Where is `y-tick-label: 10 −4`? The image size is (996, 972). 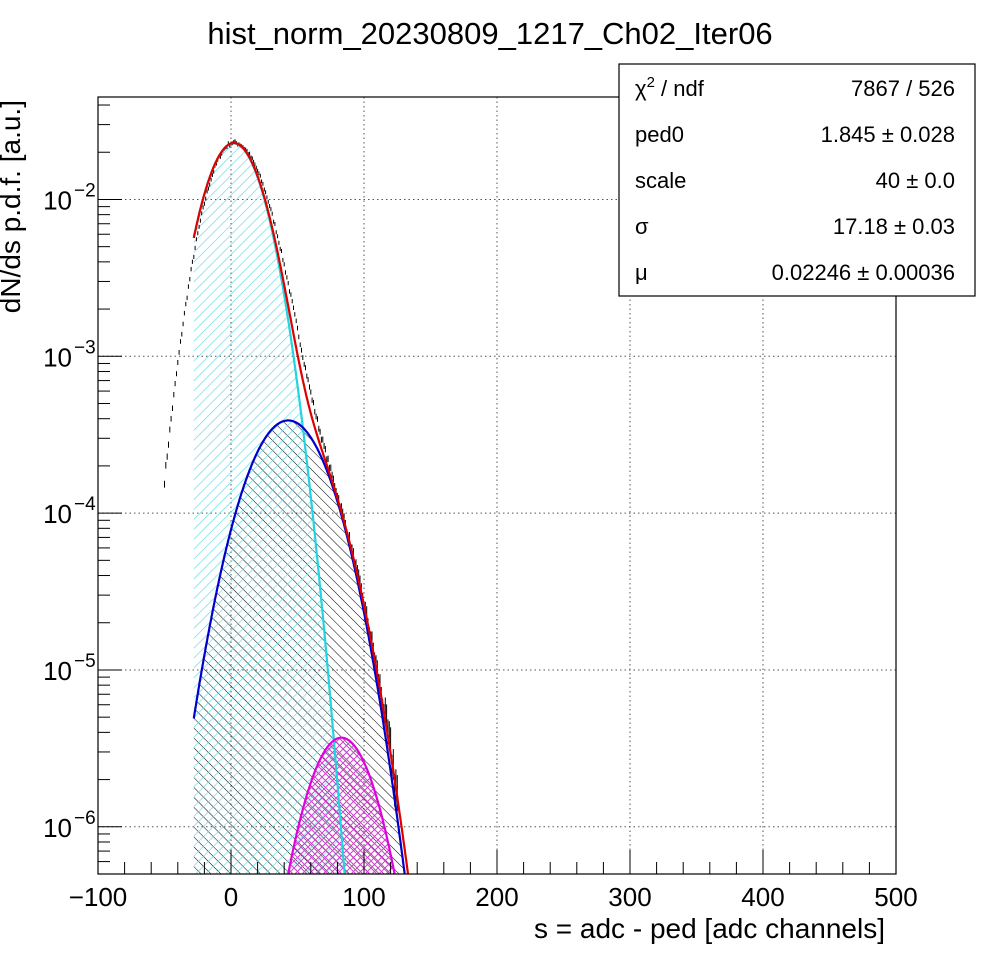
y-tick-label: 10 −4 is located at coordinates (69, 511).